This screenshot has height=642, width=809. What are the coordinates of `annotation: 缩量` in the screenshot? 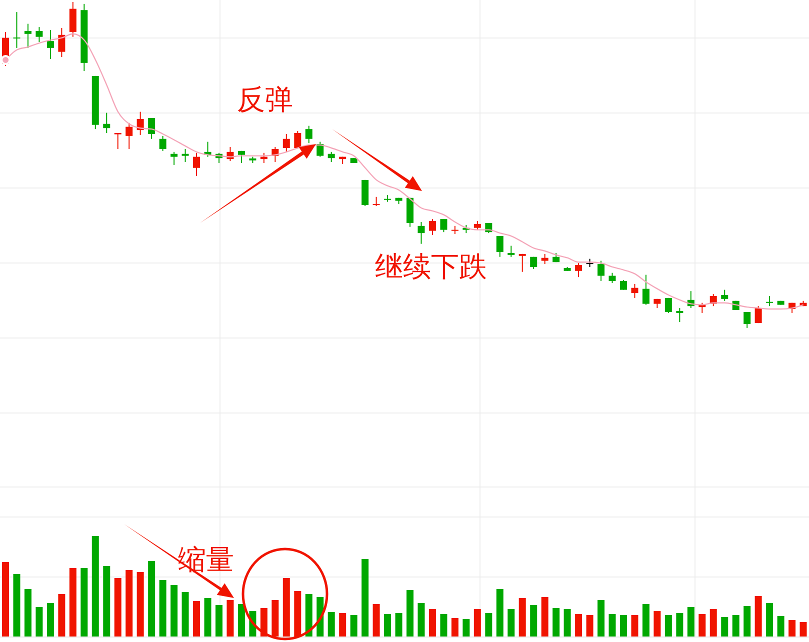 It's located at (206, 559).